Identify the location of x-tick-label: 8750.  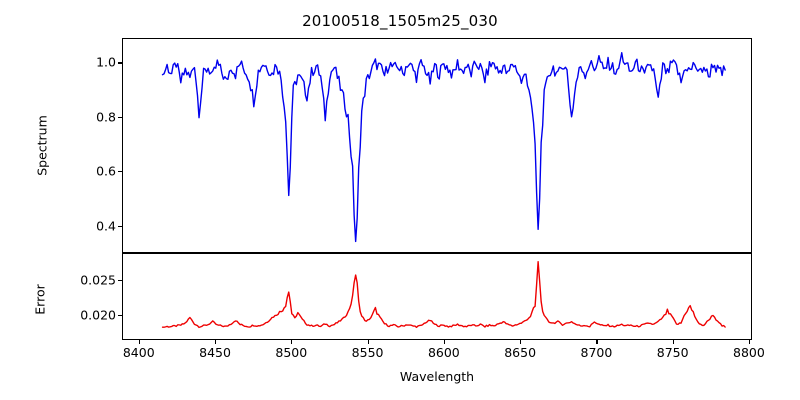
(672, 352).